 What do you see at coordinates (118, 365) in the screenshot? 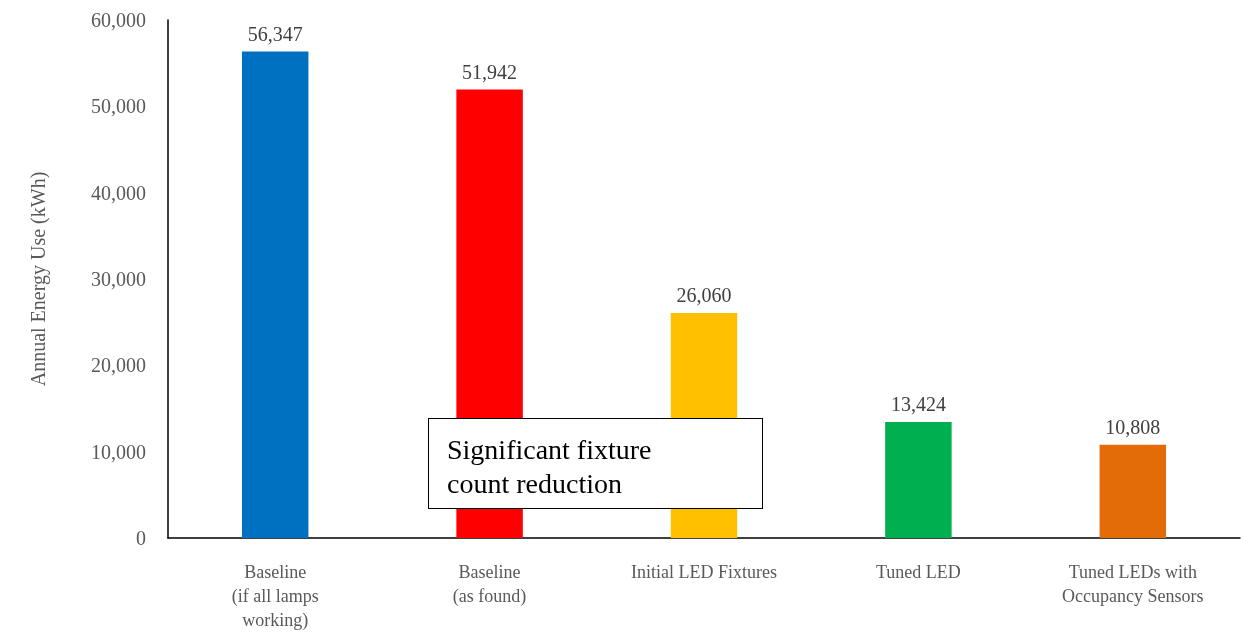
I see `y-tick-label: 20,000` at bounding box center [118, 365].